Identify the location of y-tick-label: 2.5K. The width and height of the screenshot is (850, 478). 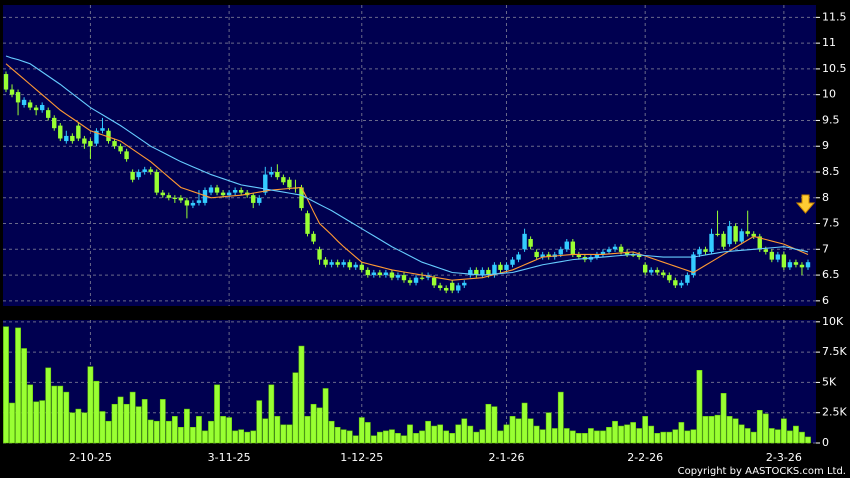
(834, 412).